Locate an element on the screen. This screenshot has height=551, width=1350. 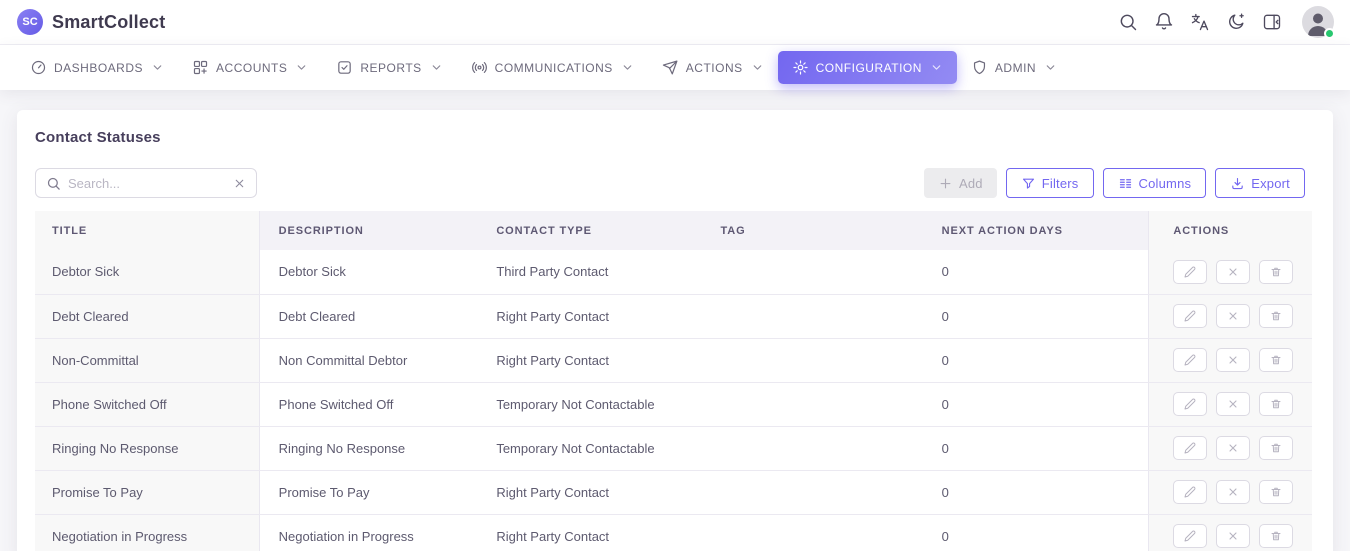
brand: SC SmartCollect is located at coordinates (91, 22).